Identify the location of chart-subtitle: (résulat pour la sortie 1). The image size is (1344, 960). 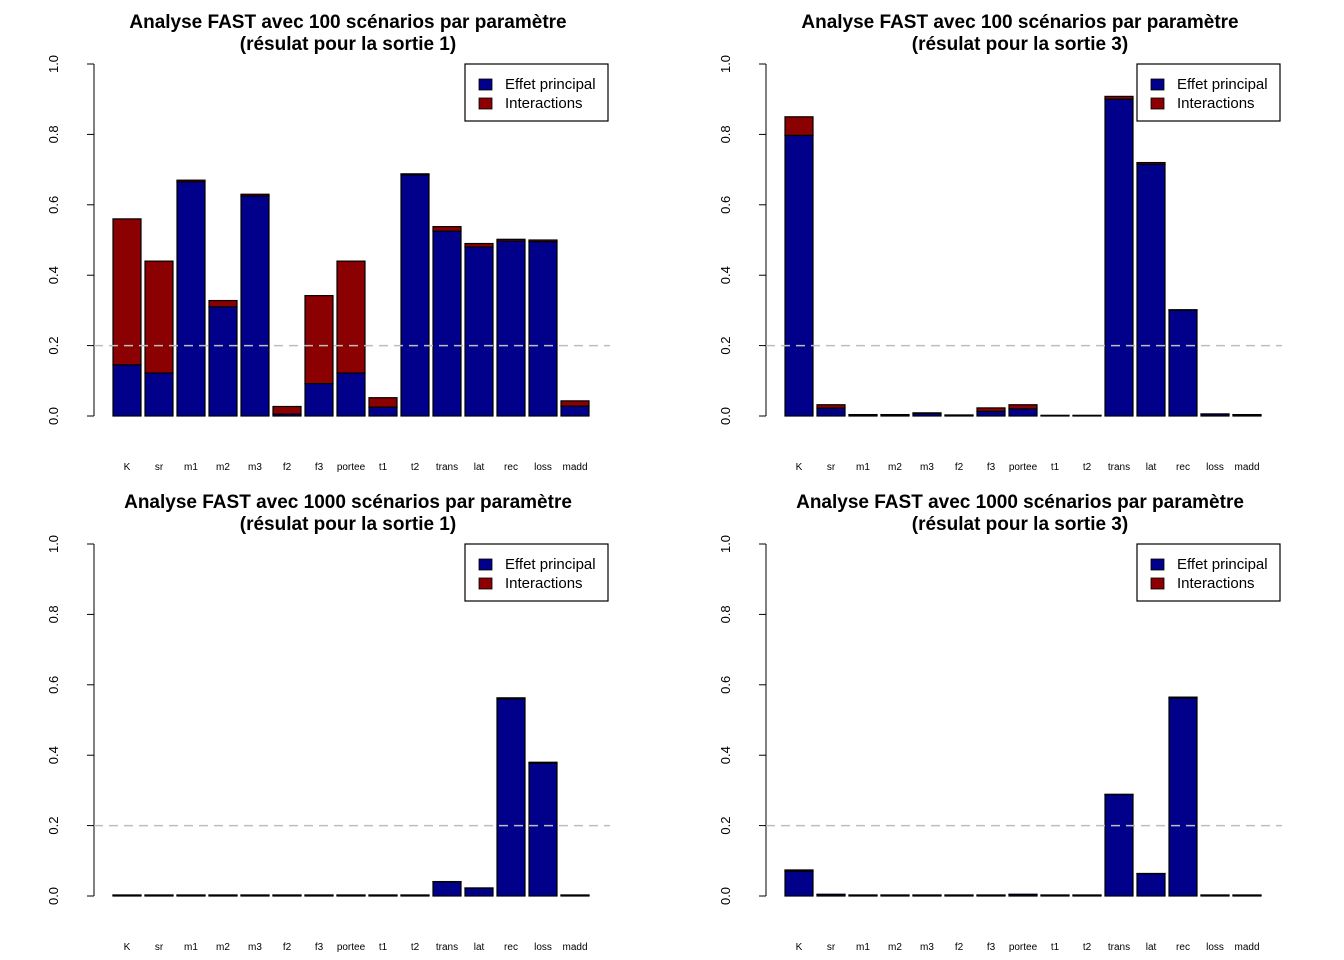
(348, 524).